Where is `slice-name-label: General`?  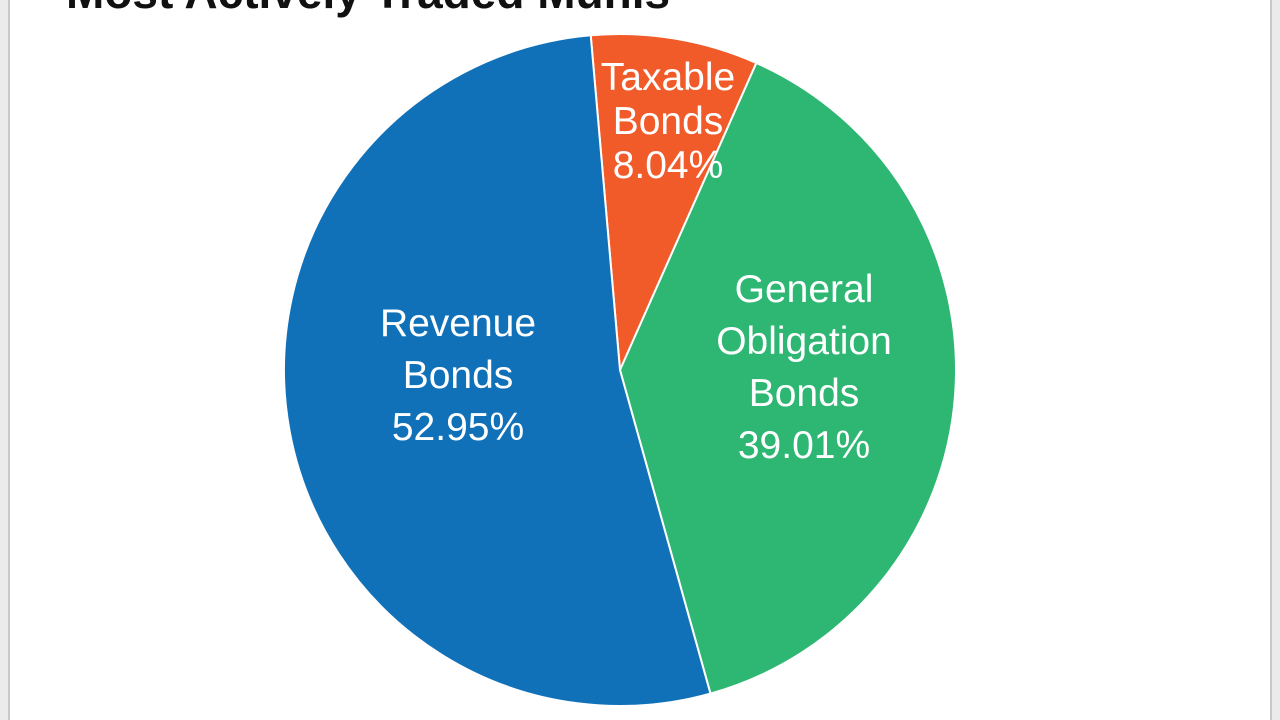 slice-name-label: General is located at coordinates (804, 289).